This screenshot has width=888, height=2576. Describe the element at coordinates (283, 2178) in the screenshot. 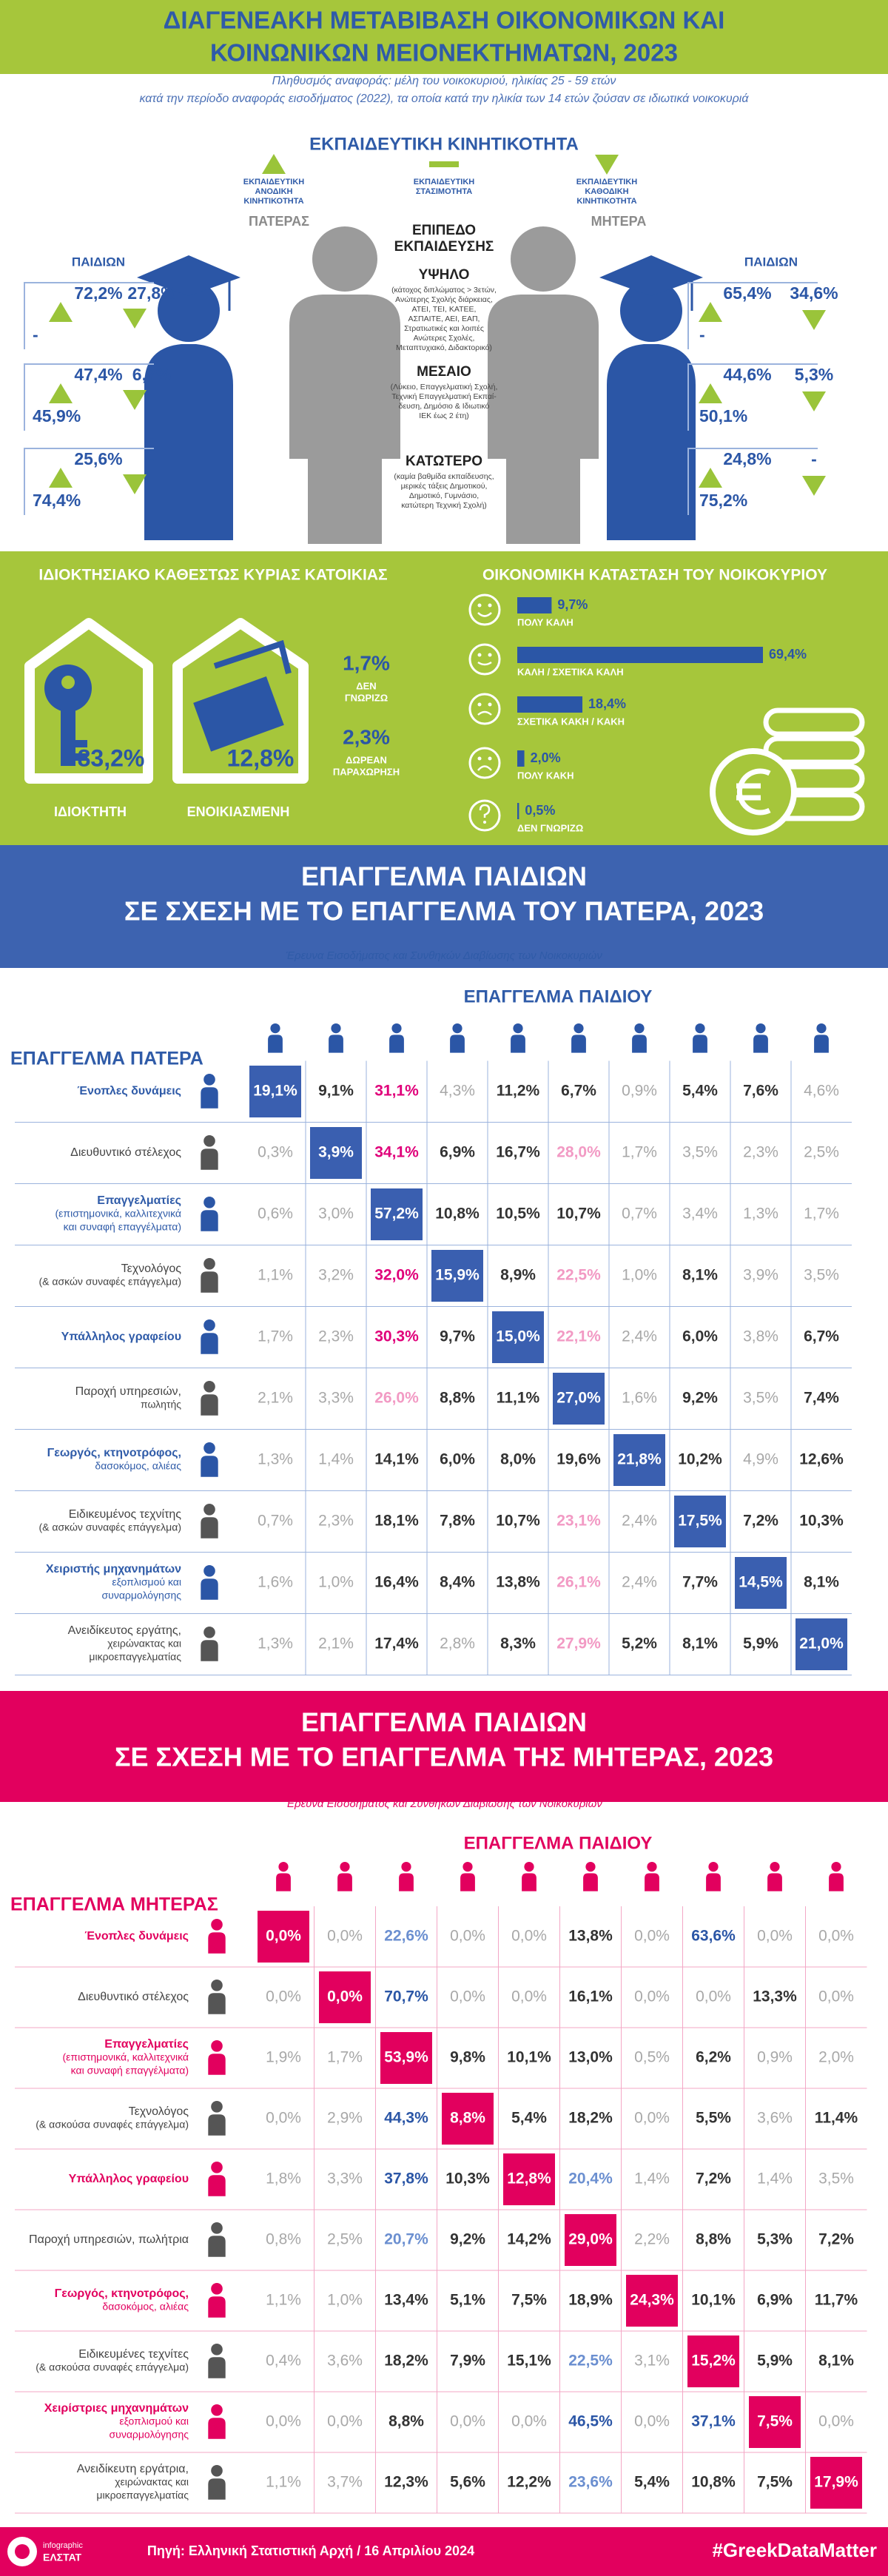

I see `cell-value: 1,8%` at that location.